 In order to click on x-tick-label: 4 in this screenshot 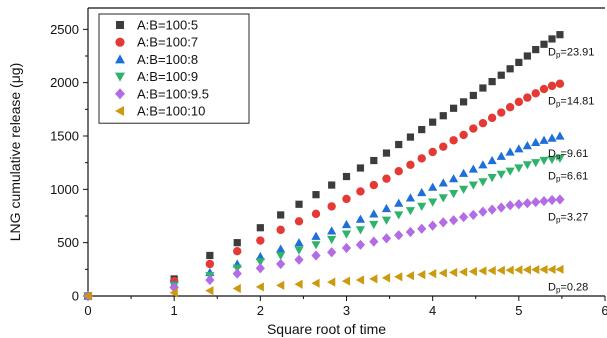, I will do `click(432, 310)`.